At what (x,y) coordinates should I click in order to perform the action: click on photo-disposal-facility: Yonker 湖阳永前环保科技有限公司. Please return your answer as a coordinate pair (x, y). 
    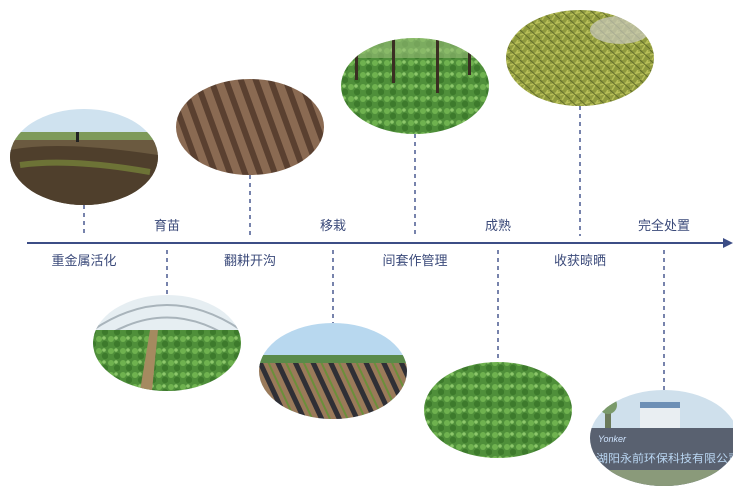
    Looking at the image, I should click on (661, 438).